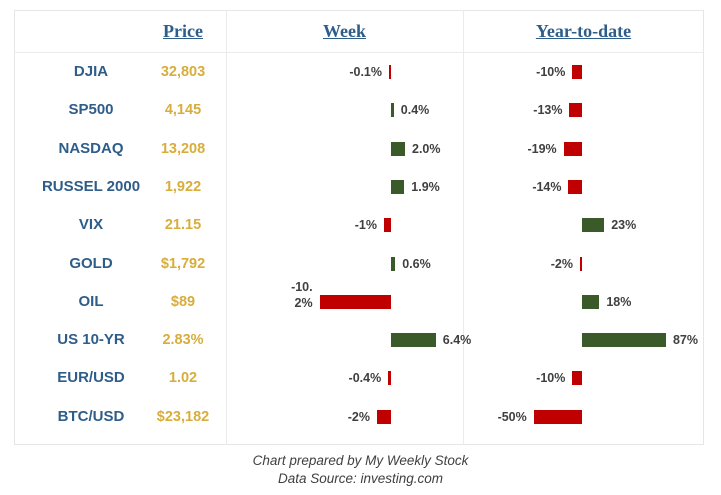  What do you see at coordinates (302, 294) in the screenshot?
I see `week-value-label: -10.2%` at bounding box center [302, 294].